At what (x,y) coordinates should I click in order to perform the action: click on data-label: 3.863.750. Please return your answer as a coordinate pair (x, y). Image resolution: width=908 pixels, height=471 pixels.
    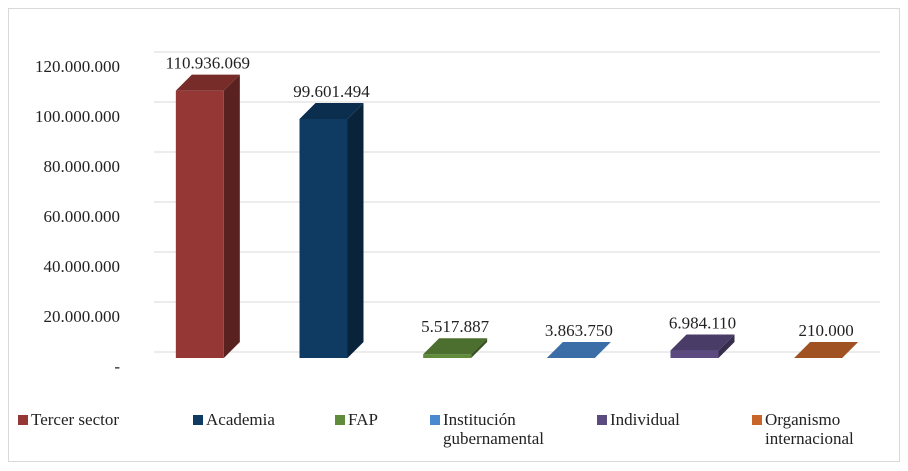
    Looking at the image, I should click on (579, 330).